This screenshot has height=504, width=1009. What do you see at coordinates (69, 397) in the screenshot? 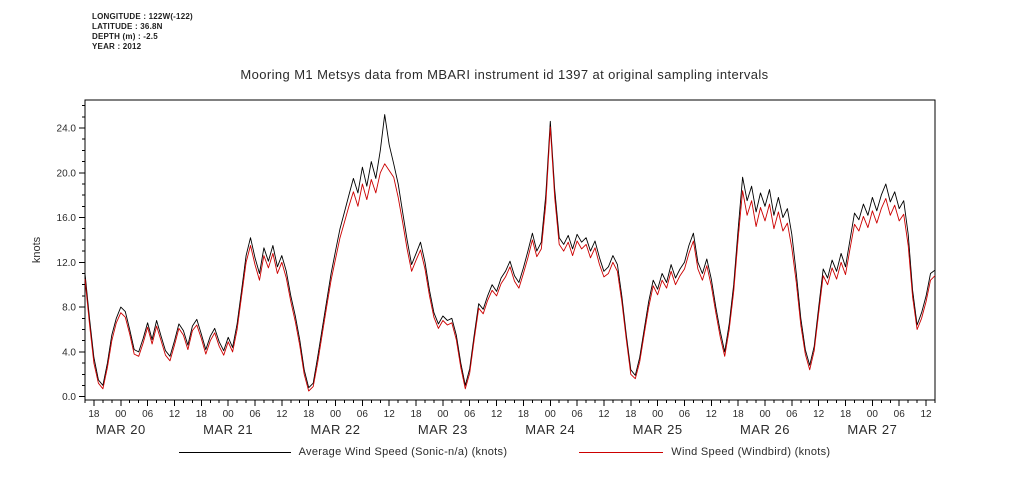
I see `y-tick-label: 0.0` at bounding box center [69, 397].